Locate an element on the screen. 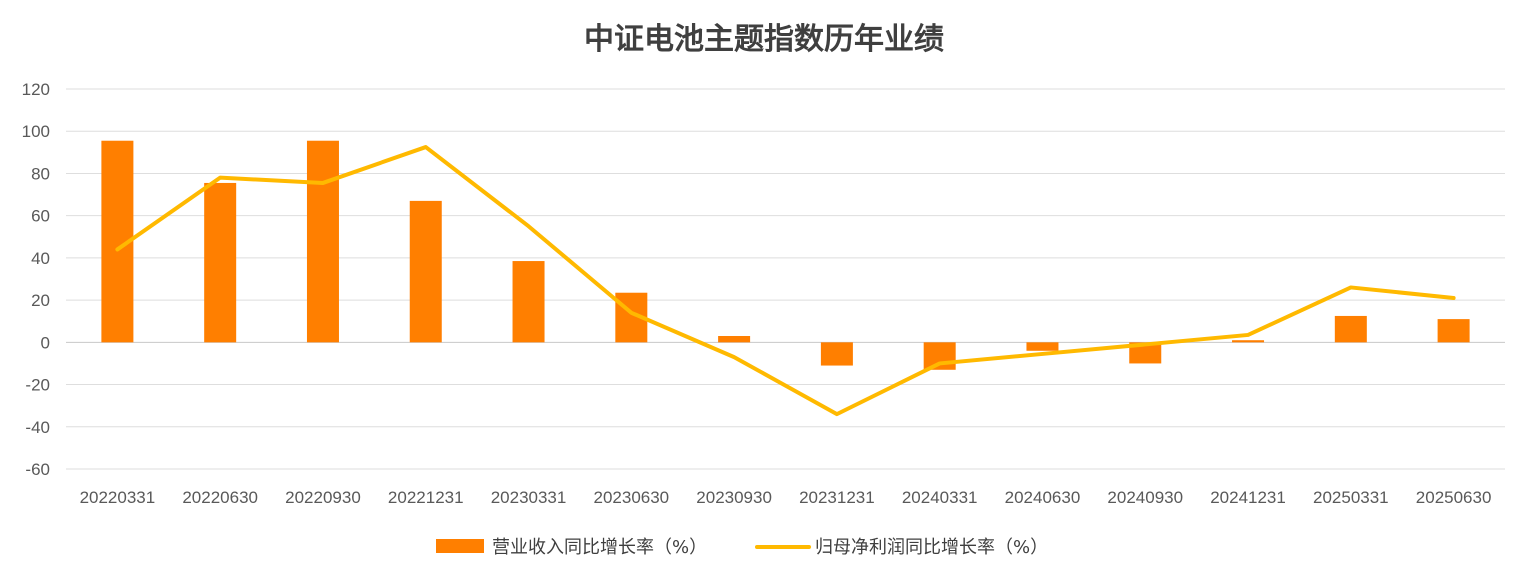  legend-label-line: 归母净利润同比增长率（%） is located at coordinates (931, 547).